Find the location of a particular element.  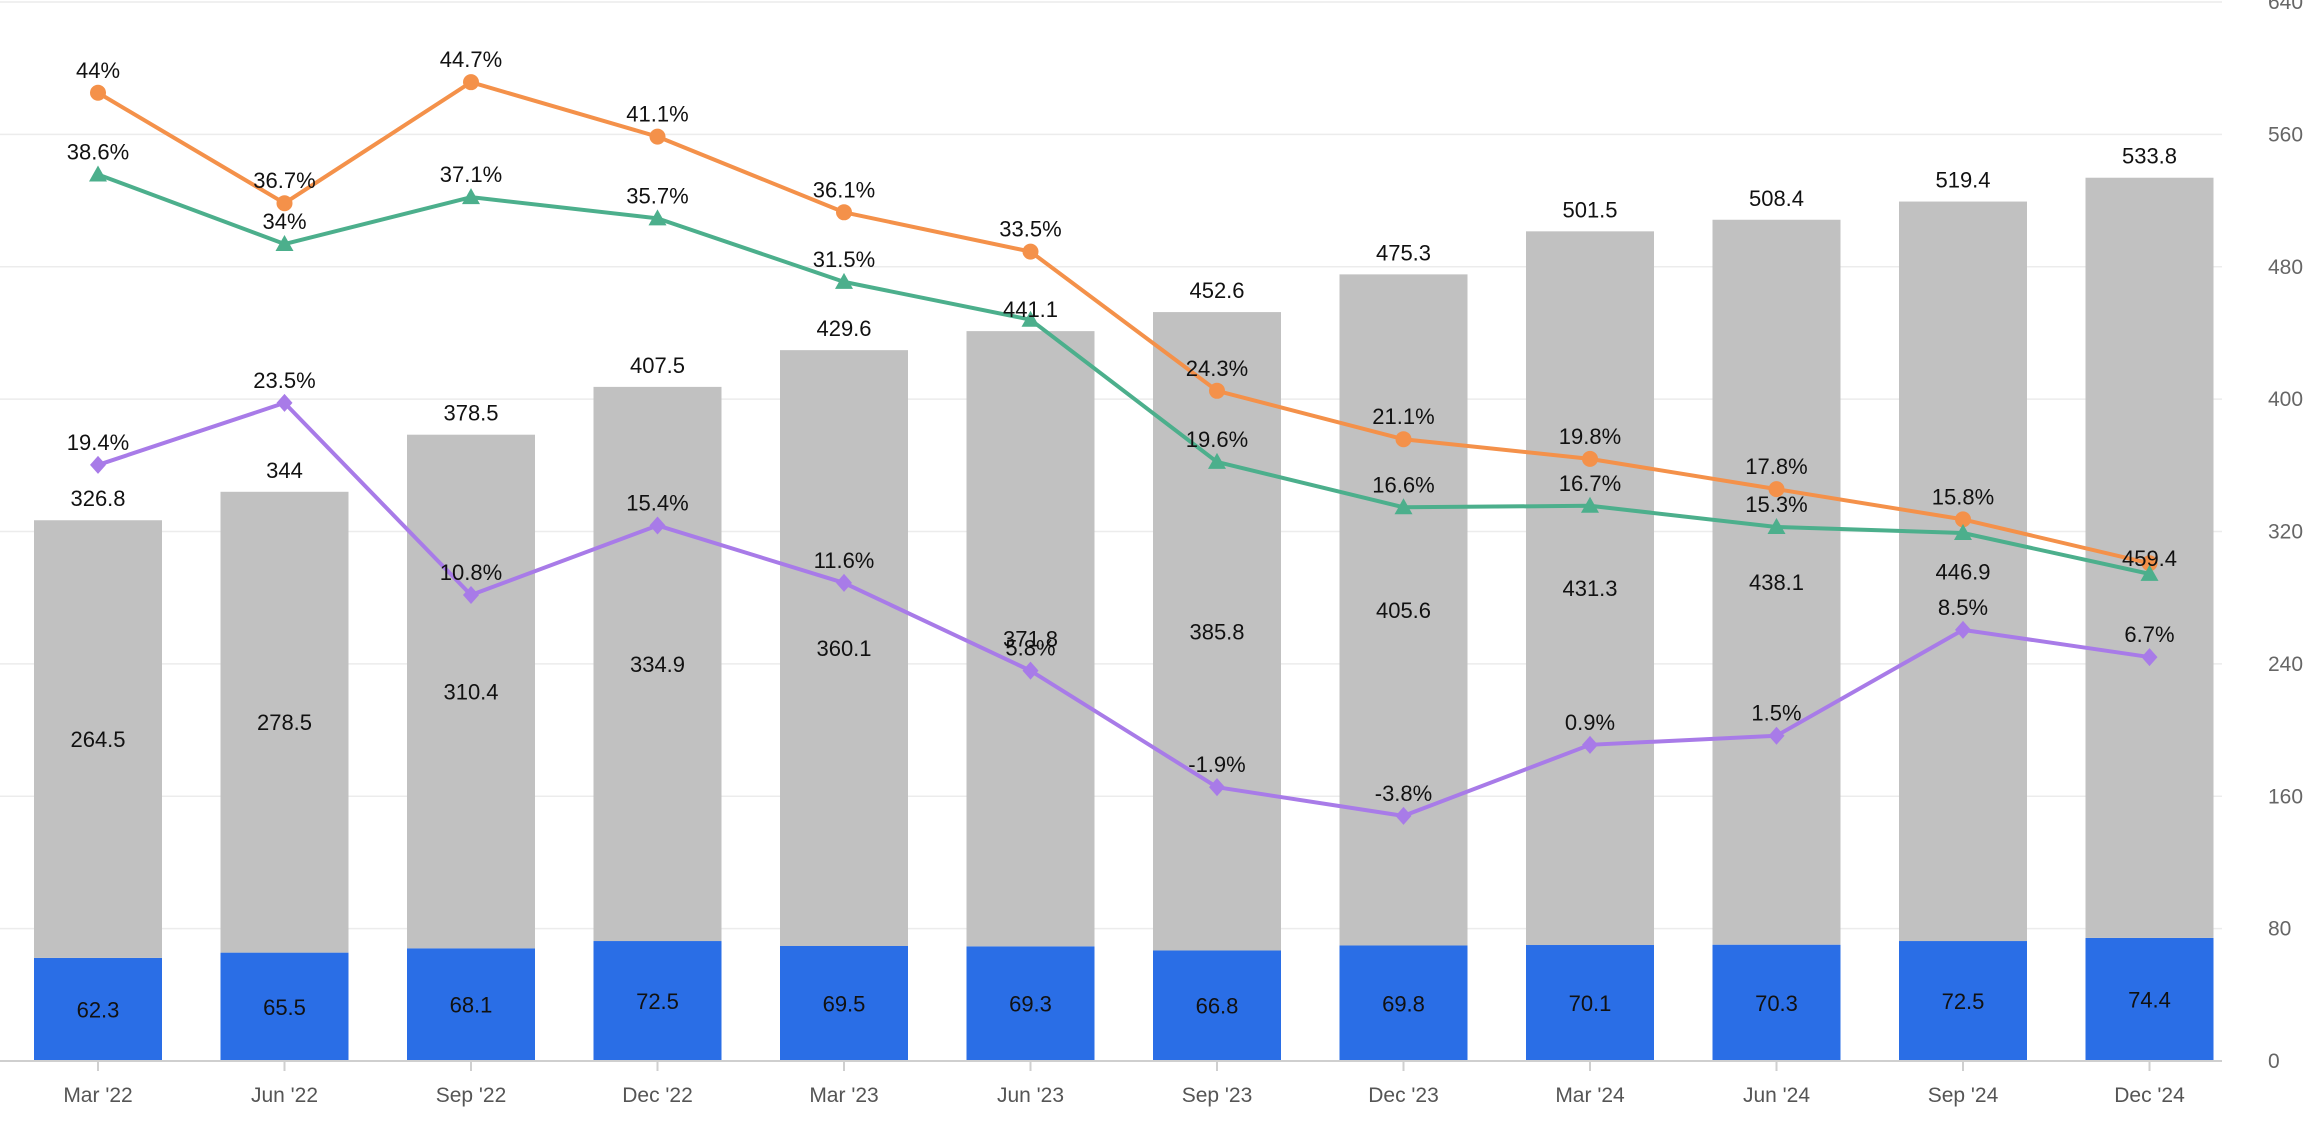

line-value-label: 1.5% is located at coordinates (1776, 713).